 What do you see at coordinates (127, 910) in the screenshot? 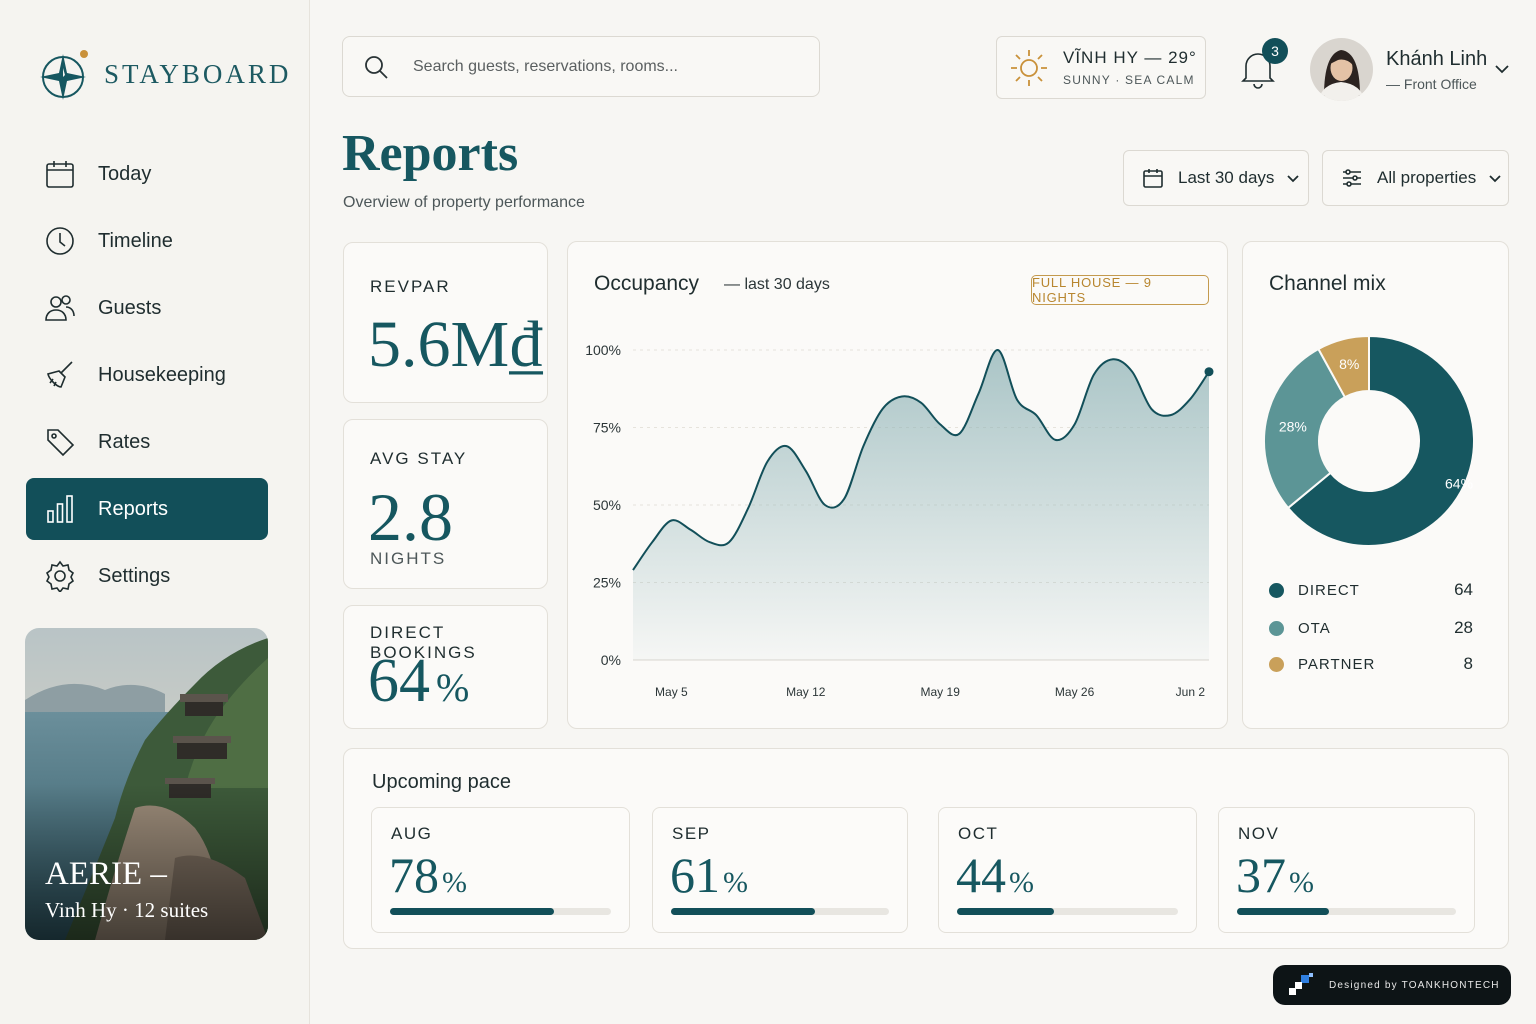
I see `property-subtitle: Vinh Hy · 12 suites` at bounding box center [127, 910].